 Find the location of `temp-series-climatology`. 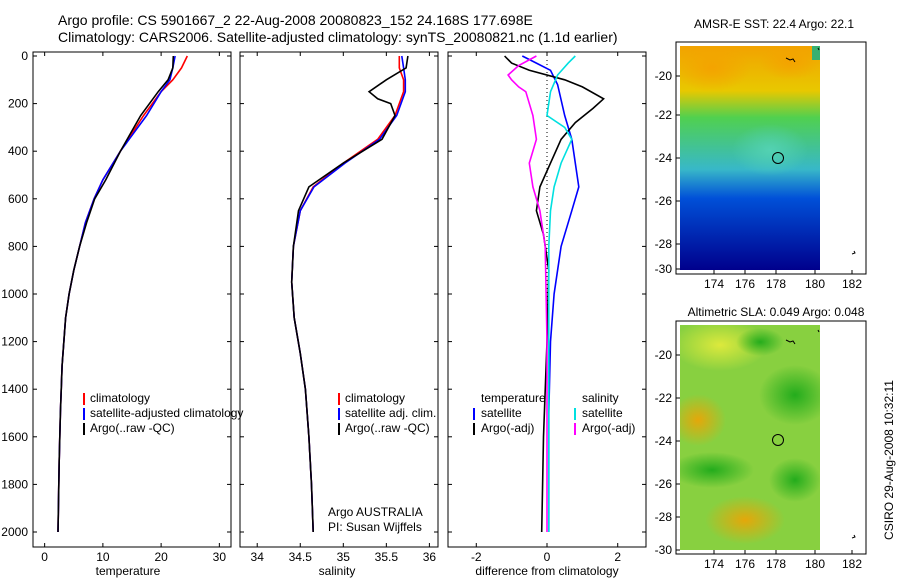

temp-series-climatology is located at coordinates (123, 294).